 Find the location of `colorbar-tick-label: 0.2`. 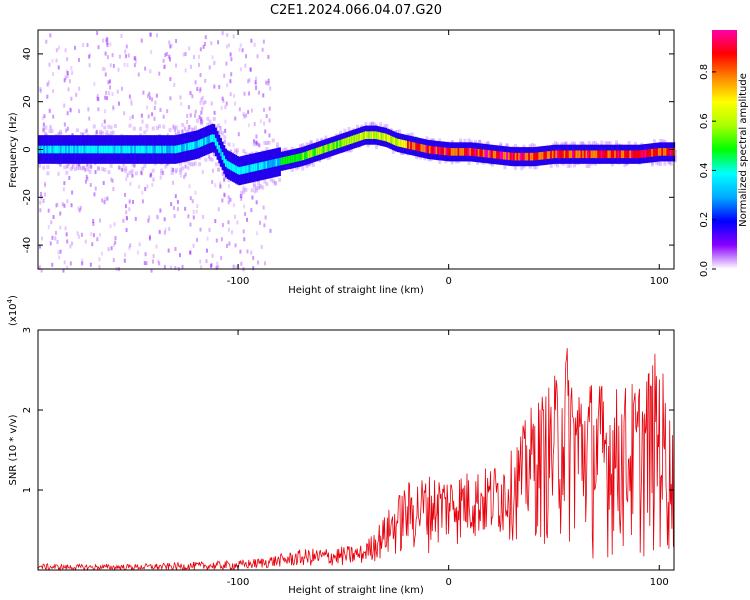

colorbar-tick-label: 0.2 is located at coordinates (704, 220).